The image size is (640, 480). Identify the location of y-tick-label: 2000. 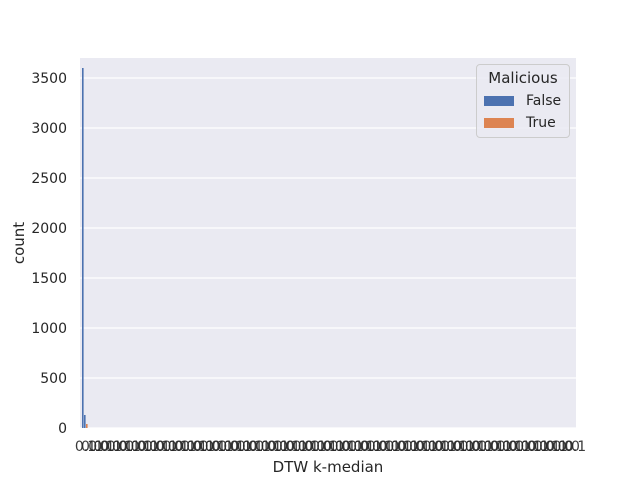
(49, 229).